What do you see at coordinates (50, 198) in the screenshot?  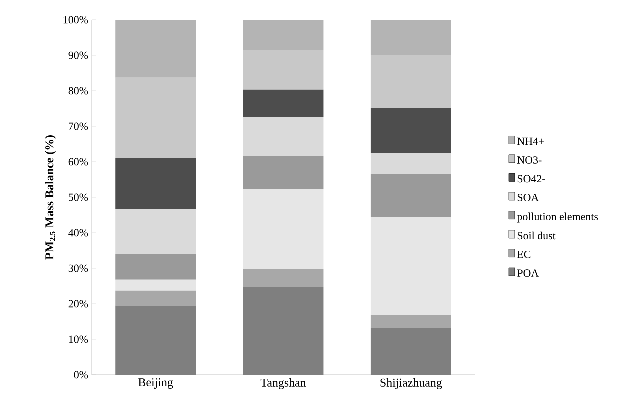 I see `y-axis-title: PM$_{2.5}$ Mass Balance (%)` at bounding box center [50, 198].